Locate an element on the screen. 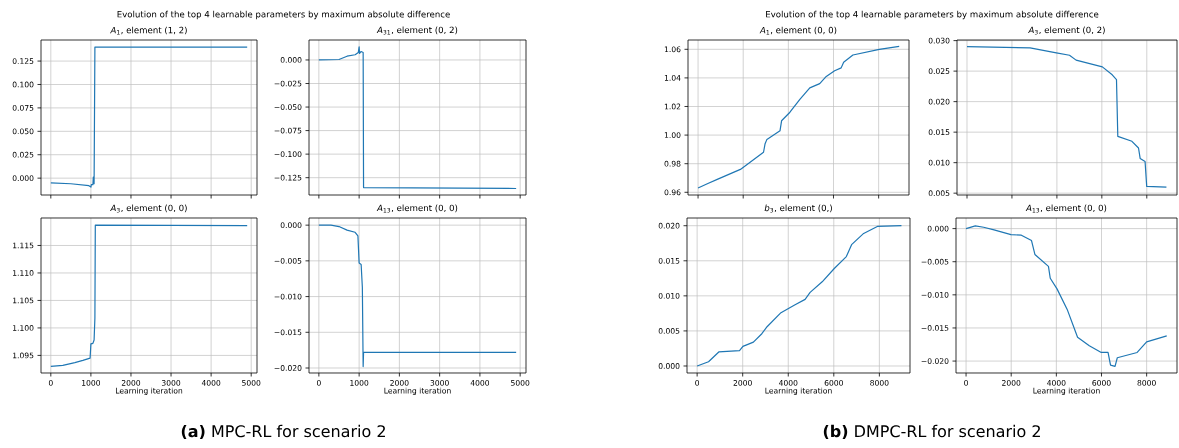 The height and width of the screenshot is (448, 1179). text: (a) MPC-RL for scenario 2 is located at coordinates (283, 432).